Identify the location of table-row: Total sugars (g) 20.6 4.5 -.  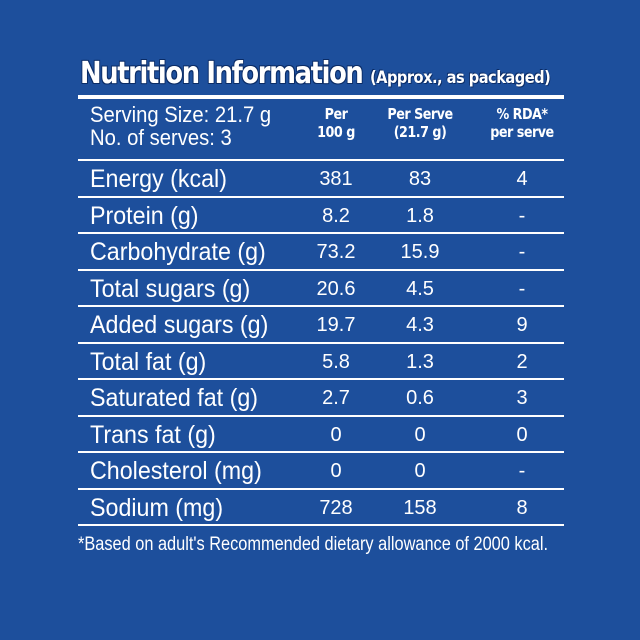
(321, 289).